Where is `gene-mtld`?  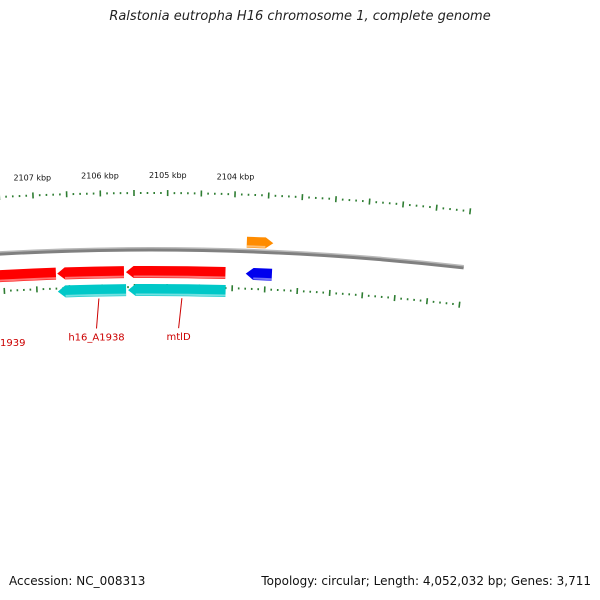
gene-mtld is located at coordinates (177, 291).